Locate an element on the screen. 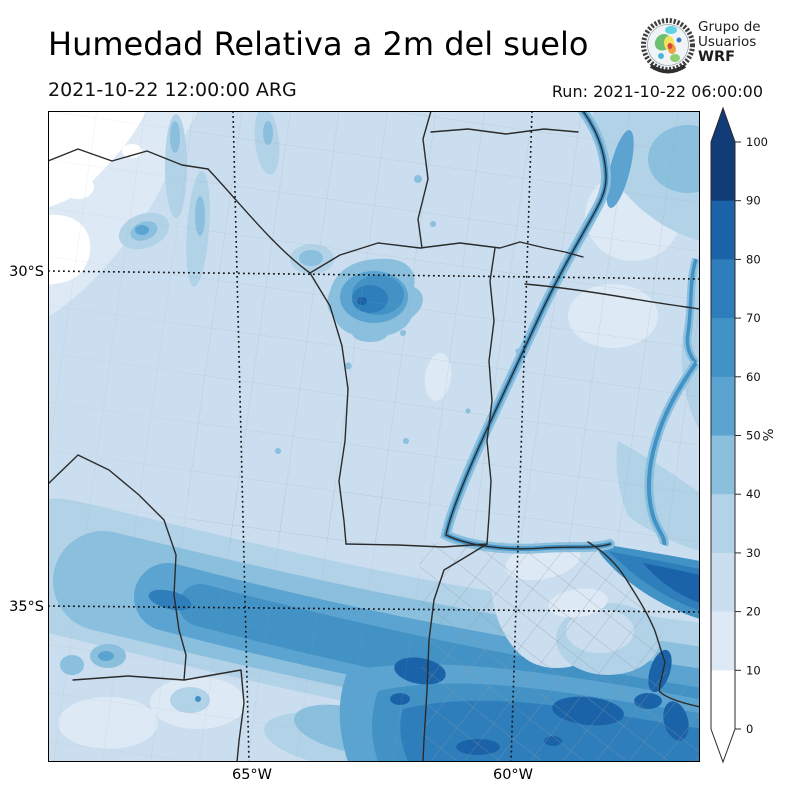  gridline-30s is located at coordinates (374, 275).